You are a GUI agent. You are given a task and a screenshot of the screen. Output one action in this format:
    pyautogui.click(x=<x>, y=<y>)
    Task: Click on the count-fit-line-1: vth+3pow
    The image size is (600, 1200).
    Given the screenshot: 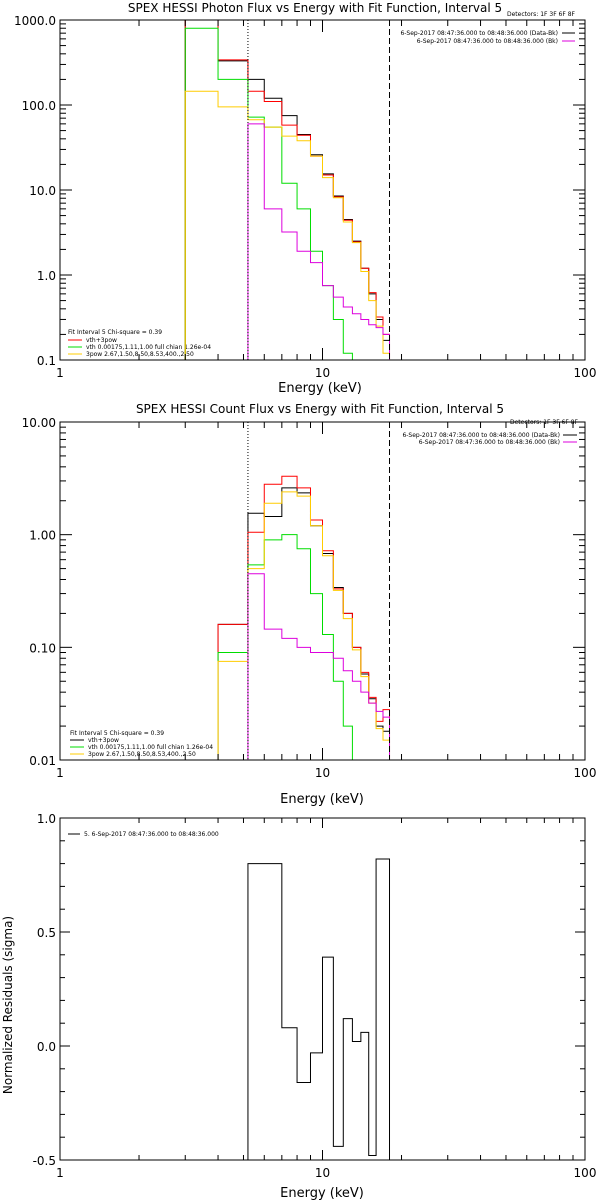 What is the action you would take?
    pyautogui.click(x=103, y=740)
    